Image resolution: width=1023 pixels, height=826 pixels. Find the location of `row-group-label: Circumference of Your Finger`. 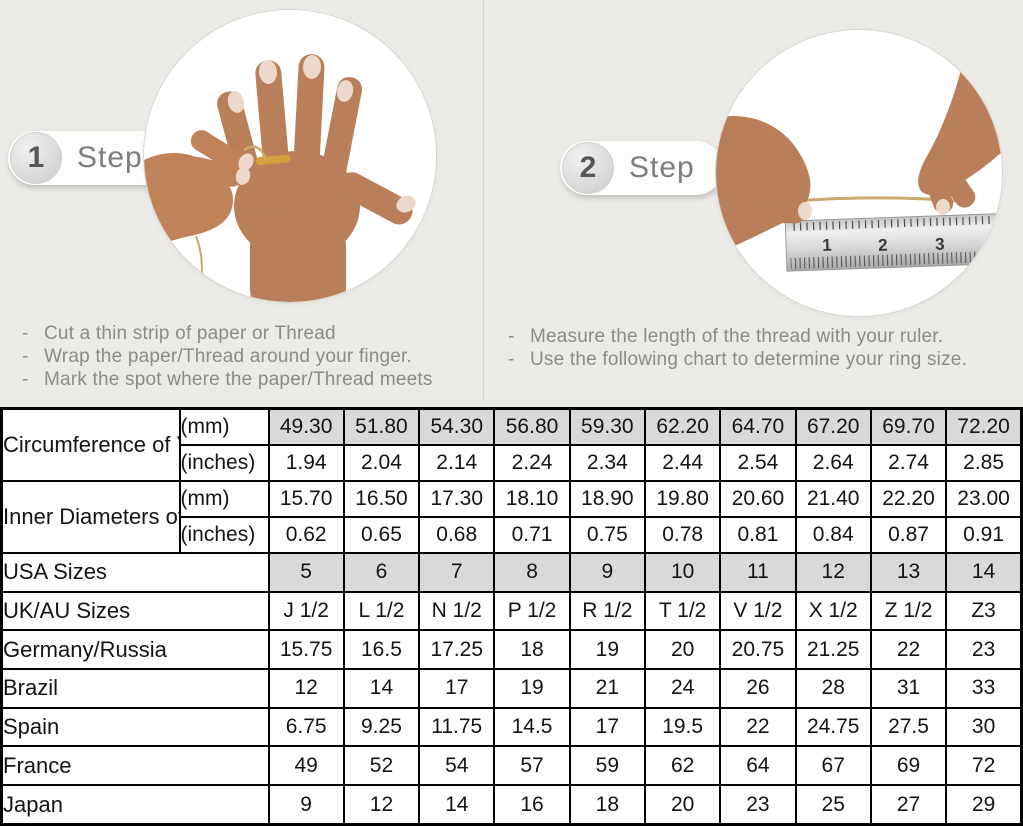

row-group-label: Circumference of Your Finger is located at coordinates (90, 445).